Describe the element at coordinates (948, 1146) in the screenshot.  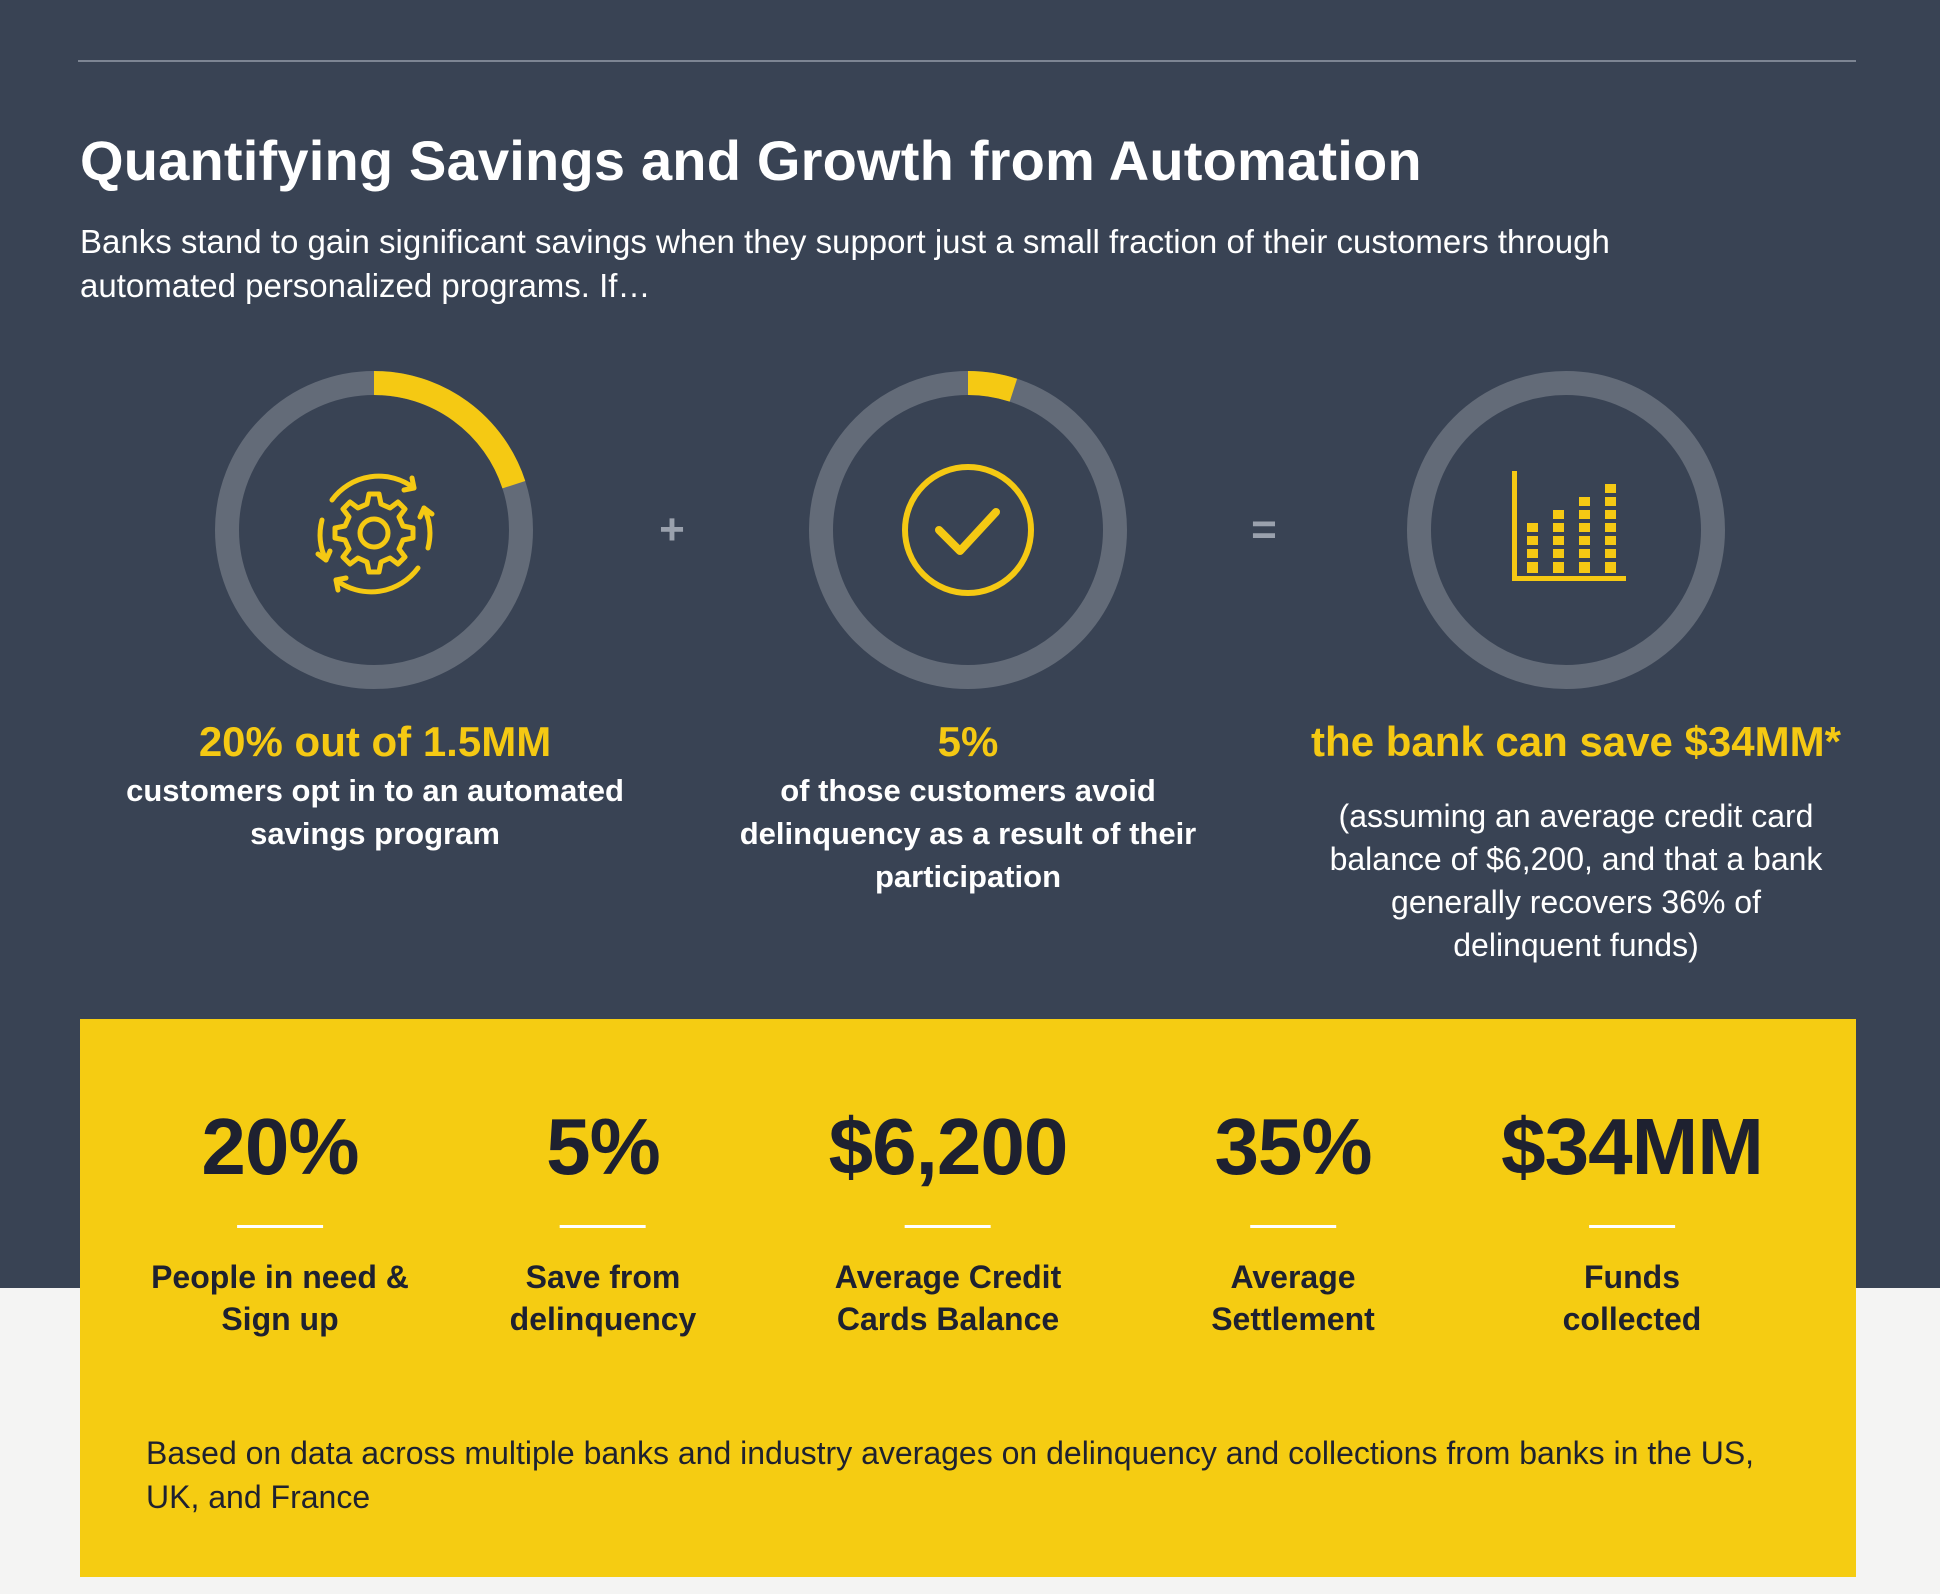
I see `stat-value: $6,200` at that location.